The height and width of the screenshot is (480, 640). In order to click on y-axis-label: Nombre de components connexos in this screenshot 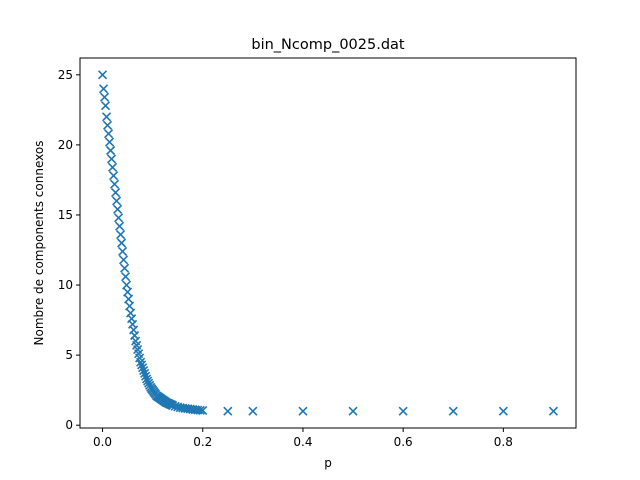, I will do `click(39, 243)`.